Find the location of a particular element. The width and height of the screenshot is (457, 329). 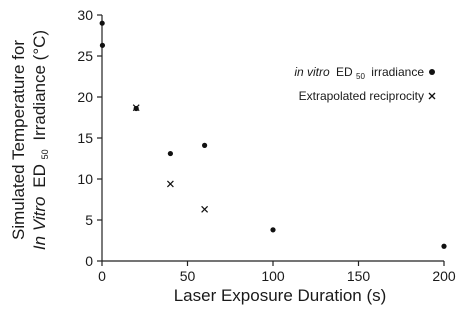

legend-in-vitro-italic: in vitro is located at coordinates (312, 72).